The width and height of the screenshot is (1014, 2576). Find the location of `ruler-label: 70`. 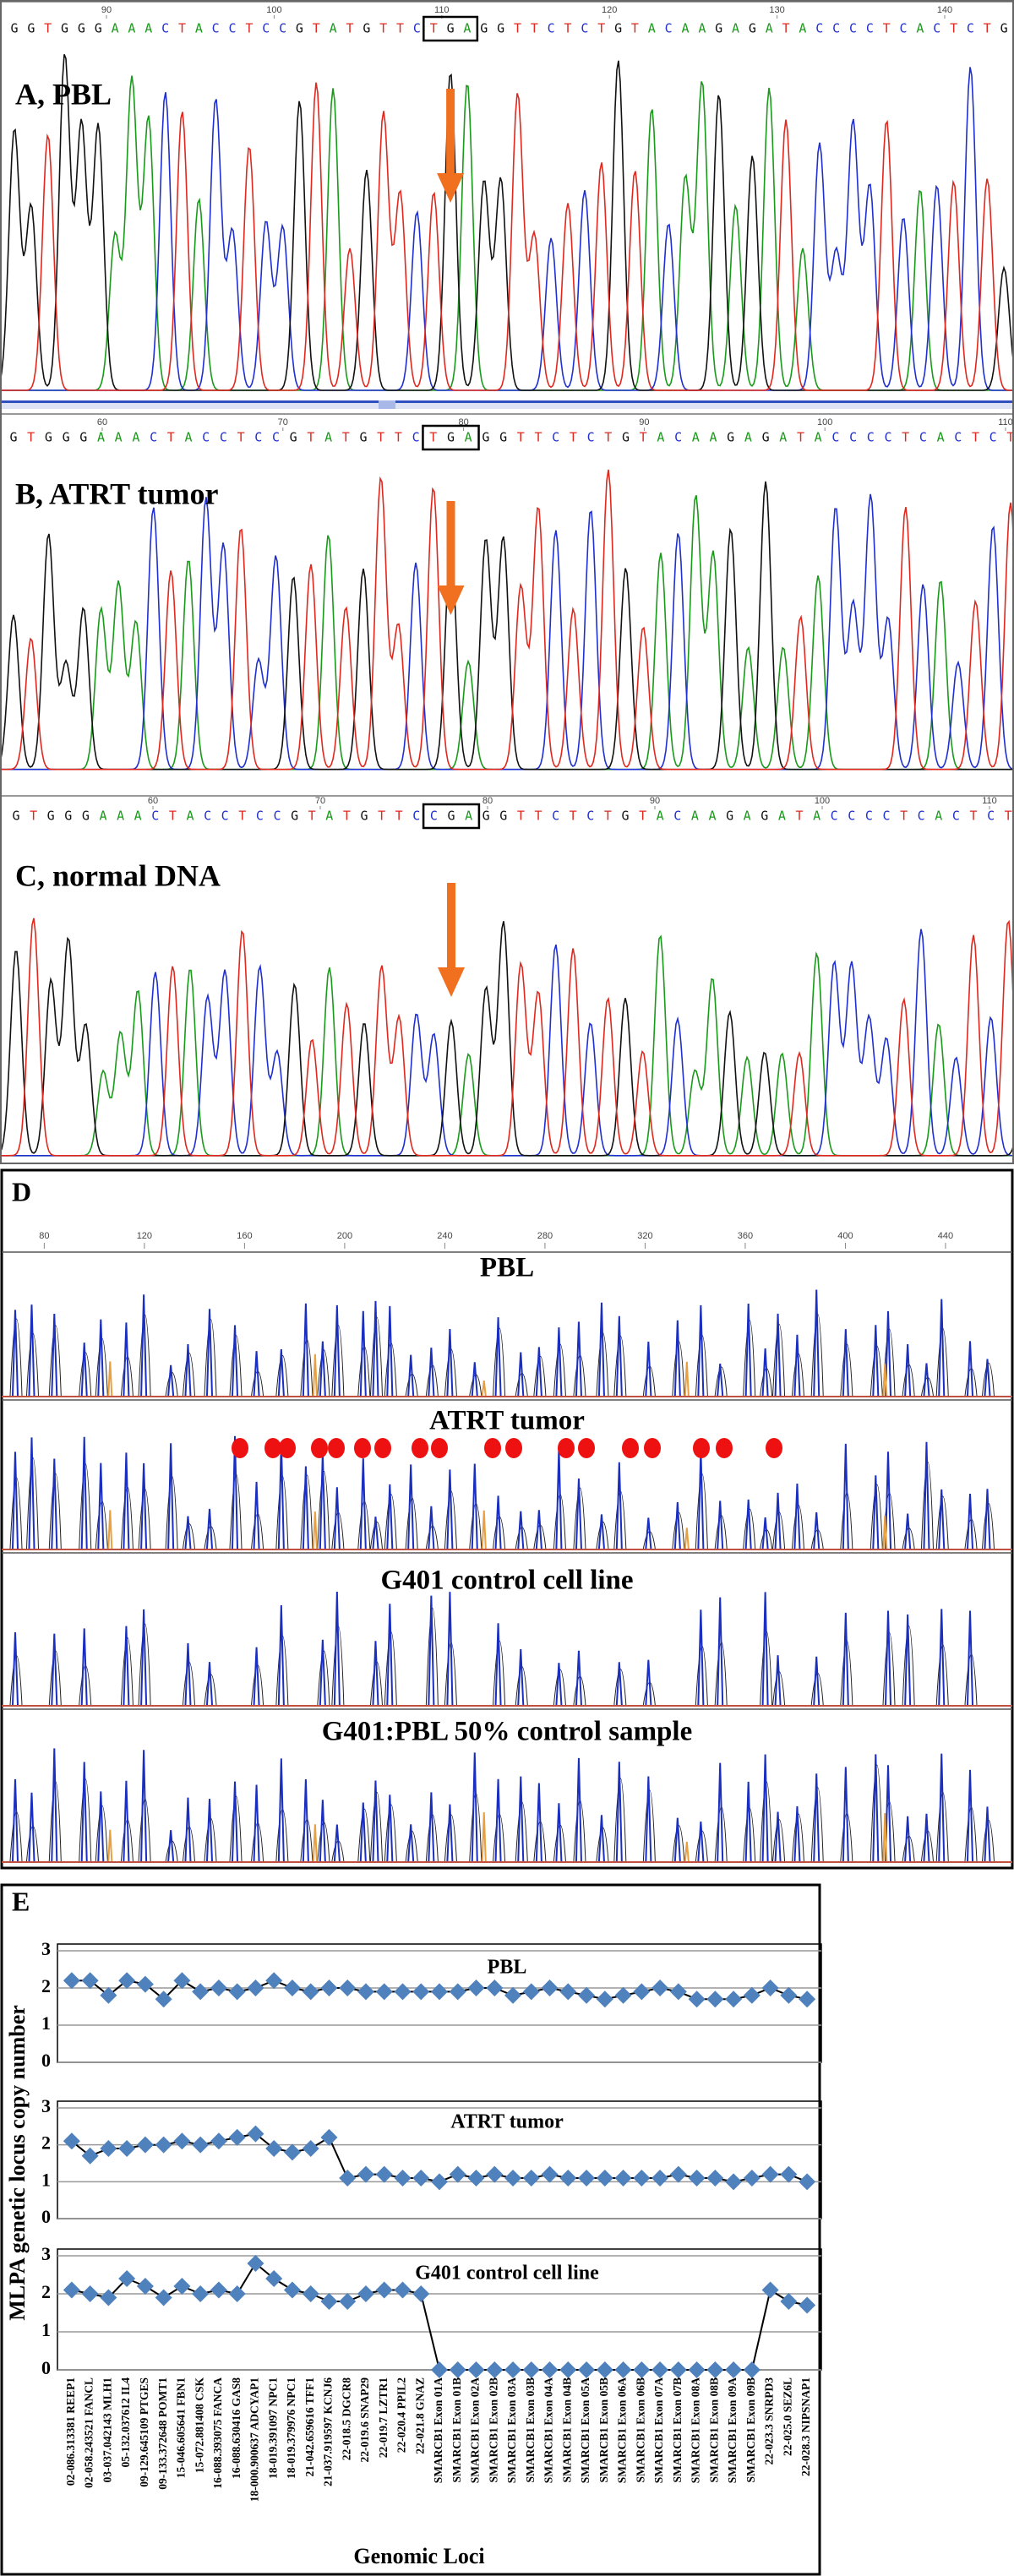

ruler-label: 70 is located at coordinates (320, 801).